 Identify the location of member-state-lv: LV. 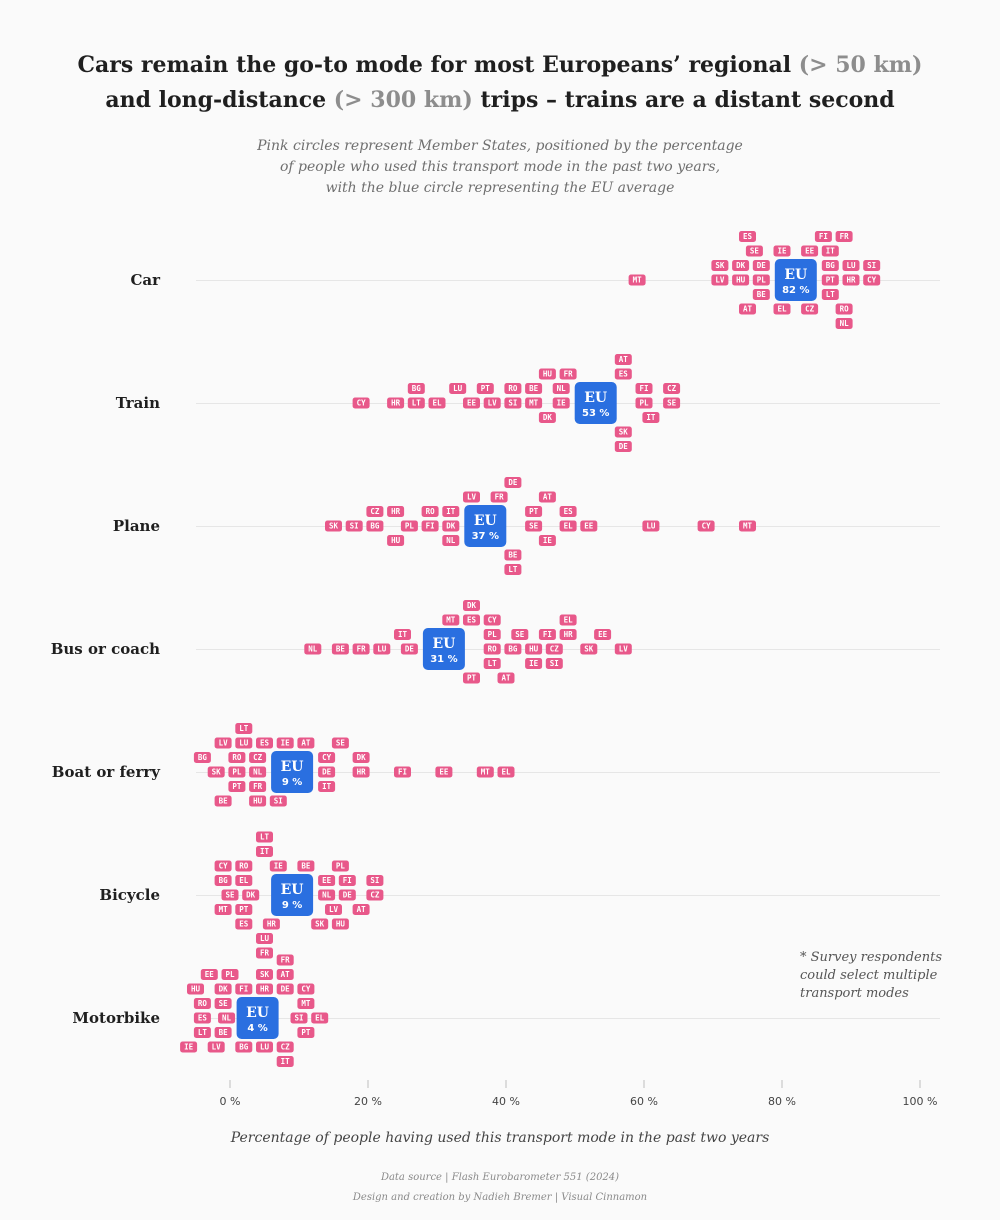
(492, 403).